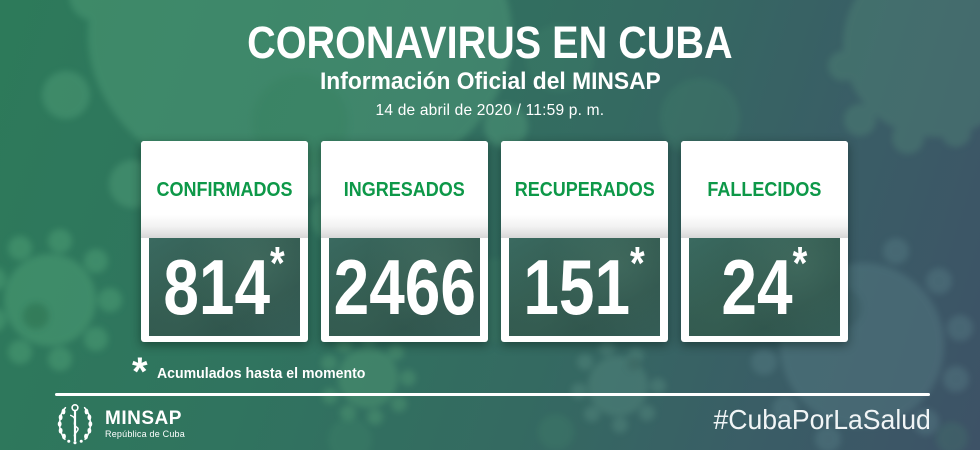 Image resolution: width=980 pixels, height=450 pixels. I want to click on stat-label: RECUPERADOS, so click(584, 189).